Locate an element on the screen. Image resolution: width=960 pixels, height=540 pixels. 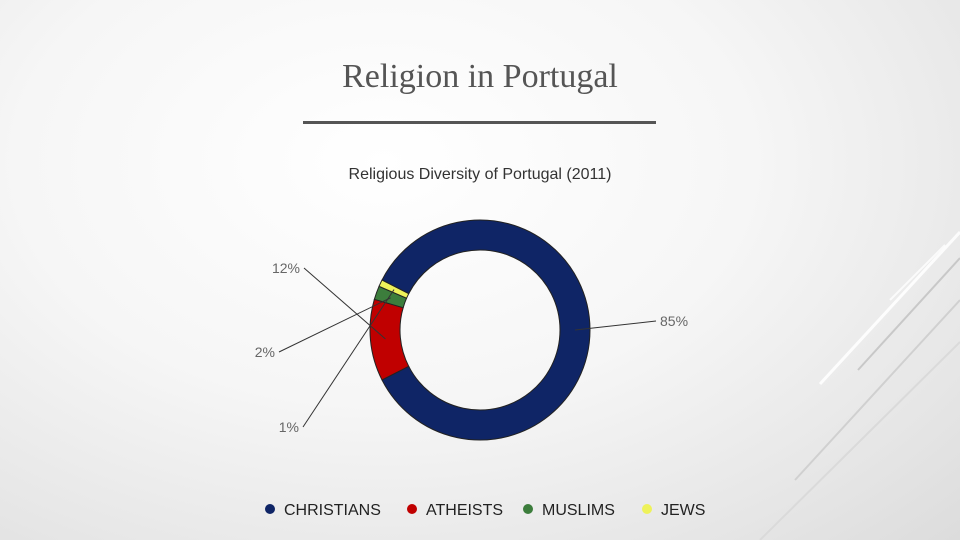
chart-title: Religious Diversity of Portugal (2011) is located at coordinates (480, 174).